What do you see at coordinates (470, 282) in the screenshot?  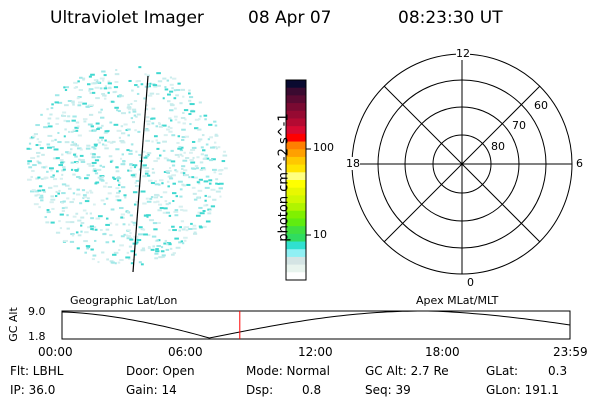 I see `mlt-label-0: 0` at bounding box center [470, 282].